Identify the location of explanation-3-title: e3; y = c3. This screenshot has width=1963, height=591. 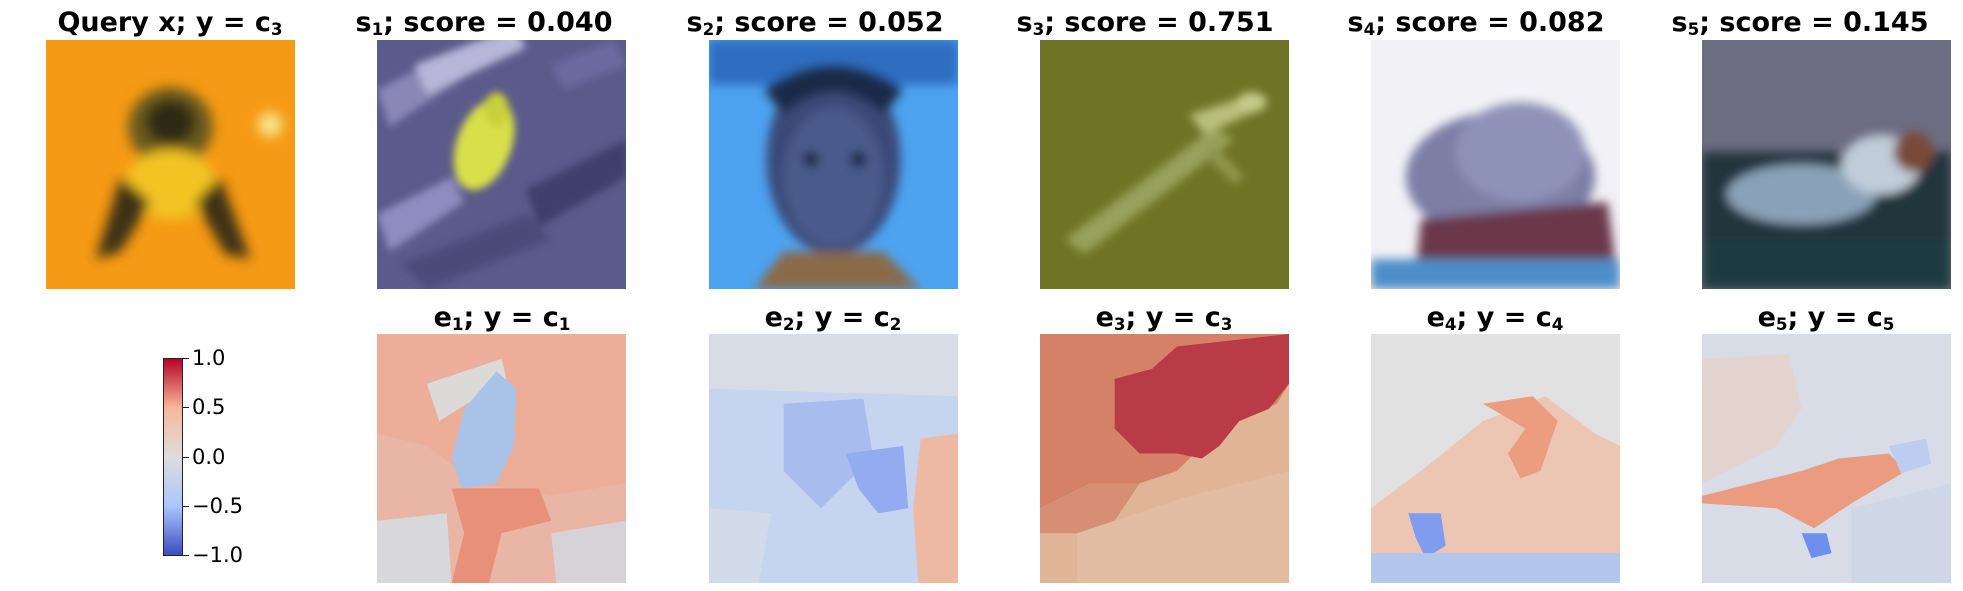
(1164, 318).